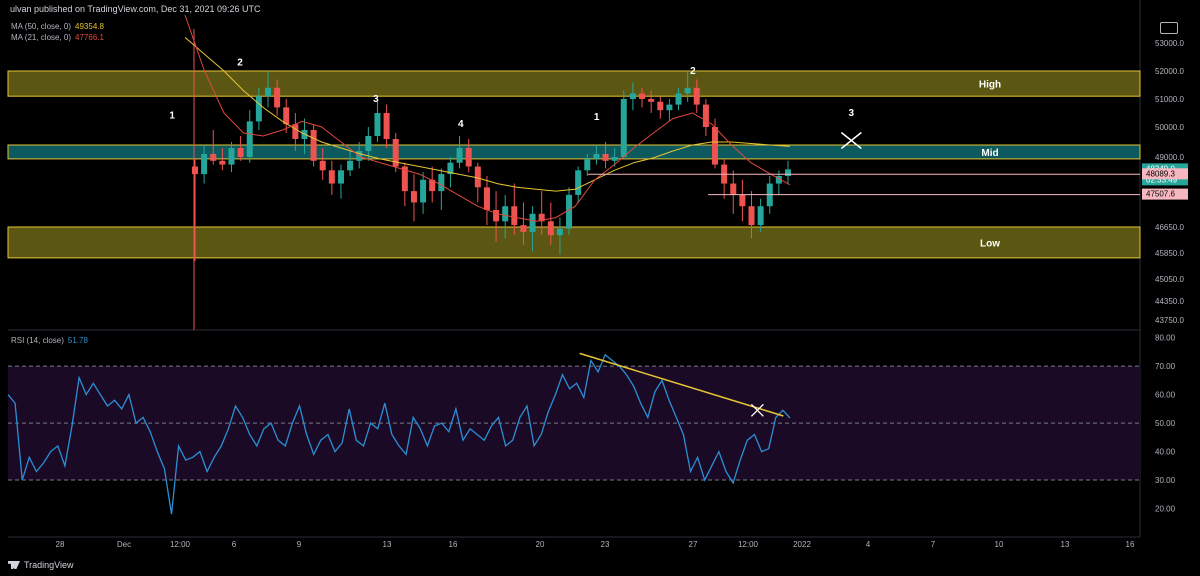 The image size is (1200, 576). I want to click on wave-annotations: 1 2 3 4 1 2 3, so click(515, 103).